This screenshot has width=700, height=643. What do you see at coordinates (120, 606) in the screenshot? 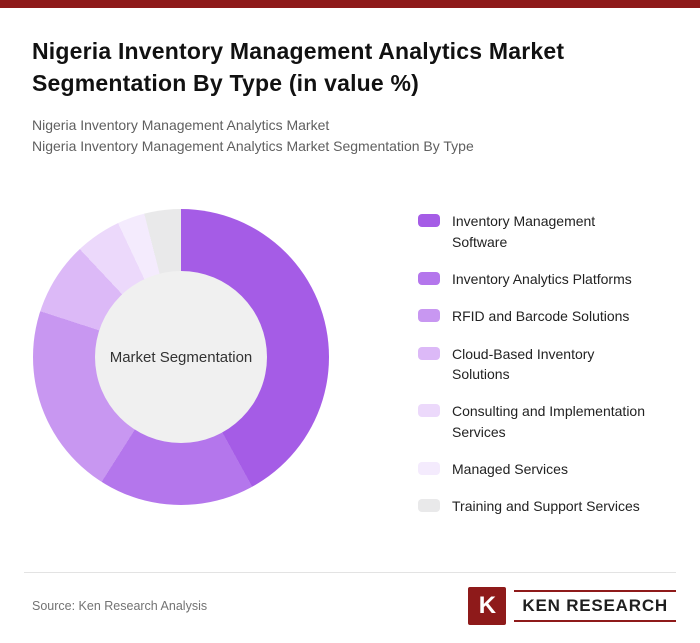
I see `source-note: Source: Ken Research Analysis` at bounding box center [120, 606].